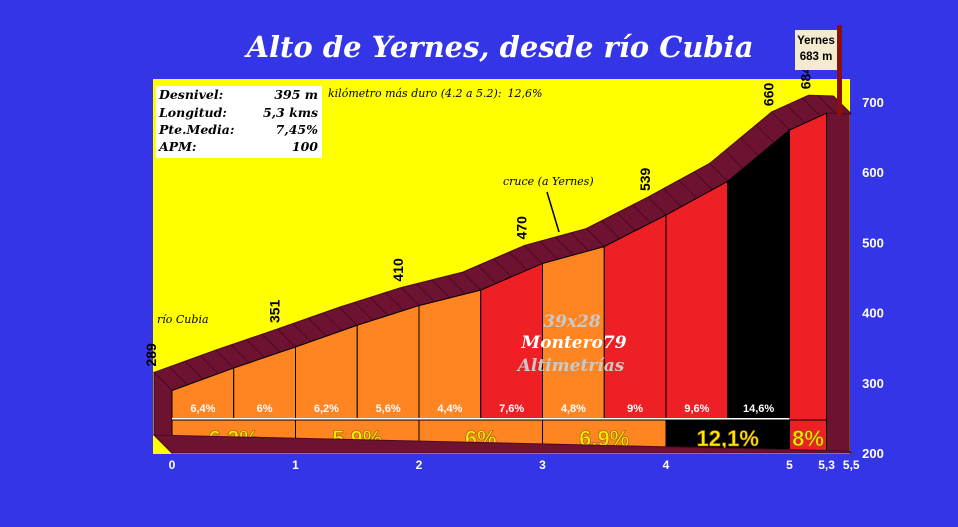 This screenshot has width=958, height=527. Describe the element at coordinates (572, 322) in the screenshot. I see `watermark-gear: 39x28` at that location.